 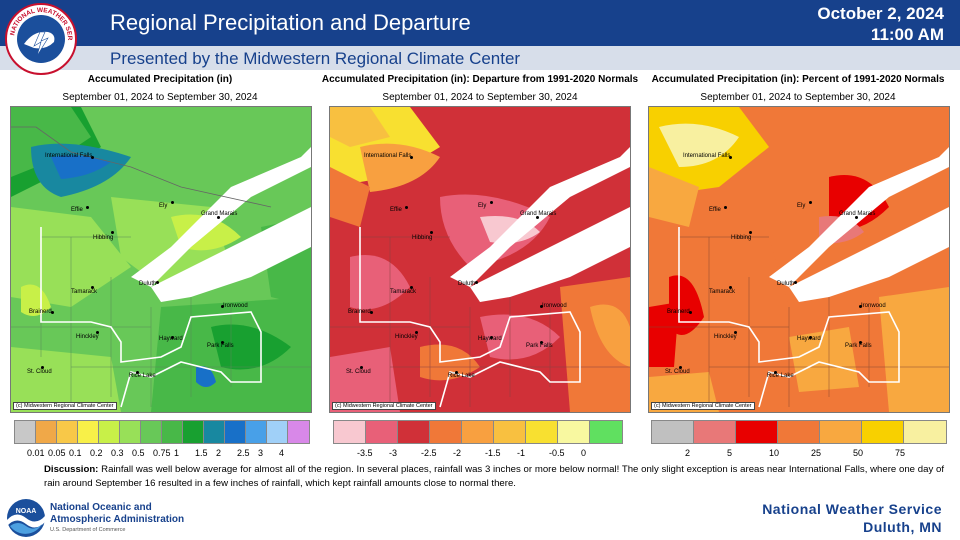 What do you see at coordinates (467, 284) in the screenshot?
I see `city-duluth: Duluth` at bounding box center [467, 284].